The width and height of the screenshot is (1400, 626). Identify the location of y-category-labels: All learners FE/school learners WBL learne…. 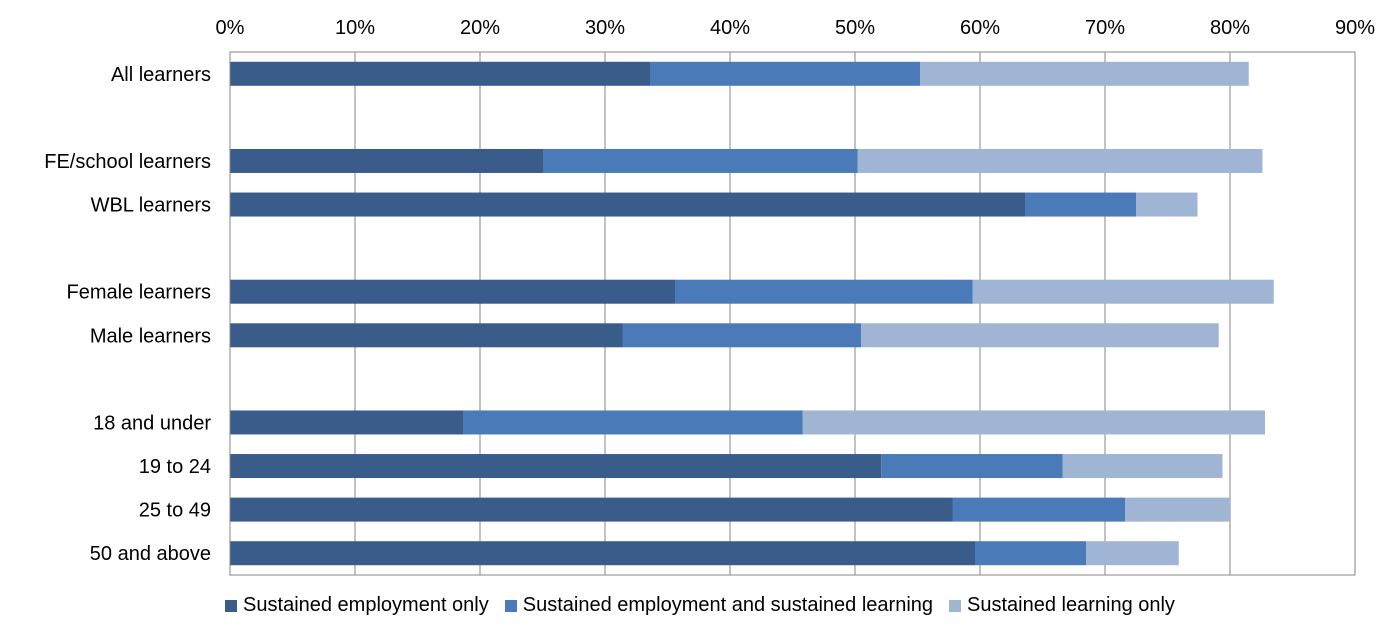
(127, 314).